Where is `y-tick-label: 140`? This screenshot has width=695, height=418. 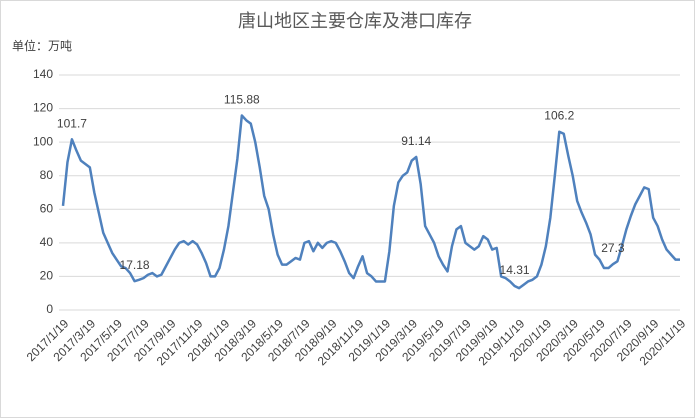
y-tick-label: 140 is located at coordinates (43, 74).